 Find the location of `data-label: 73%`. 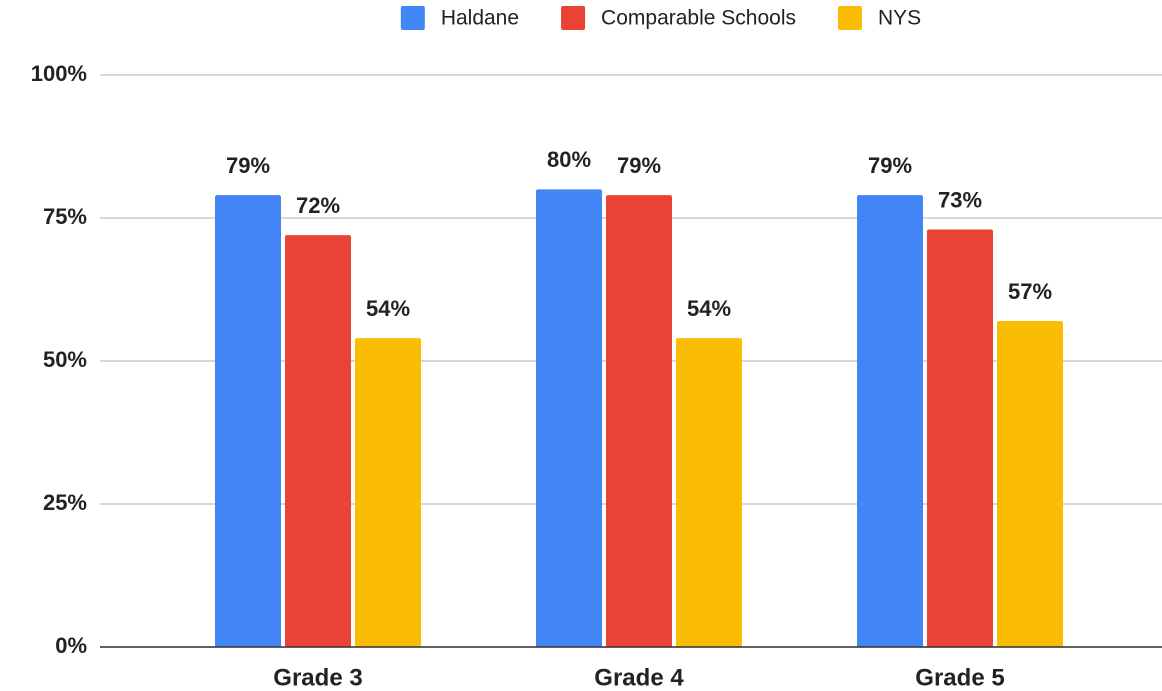

data-label: 73% is located at coordinates (960, 199).